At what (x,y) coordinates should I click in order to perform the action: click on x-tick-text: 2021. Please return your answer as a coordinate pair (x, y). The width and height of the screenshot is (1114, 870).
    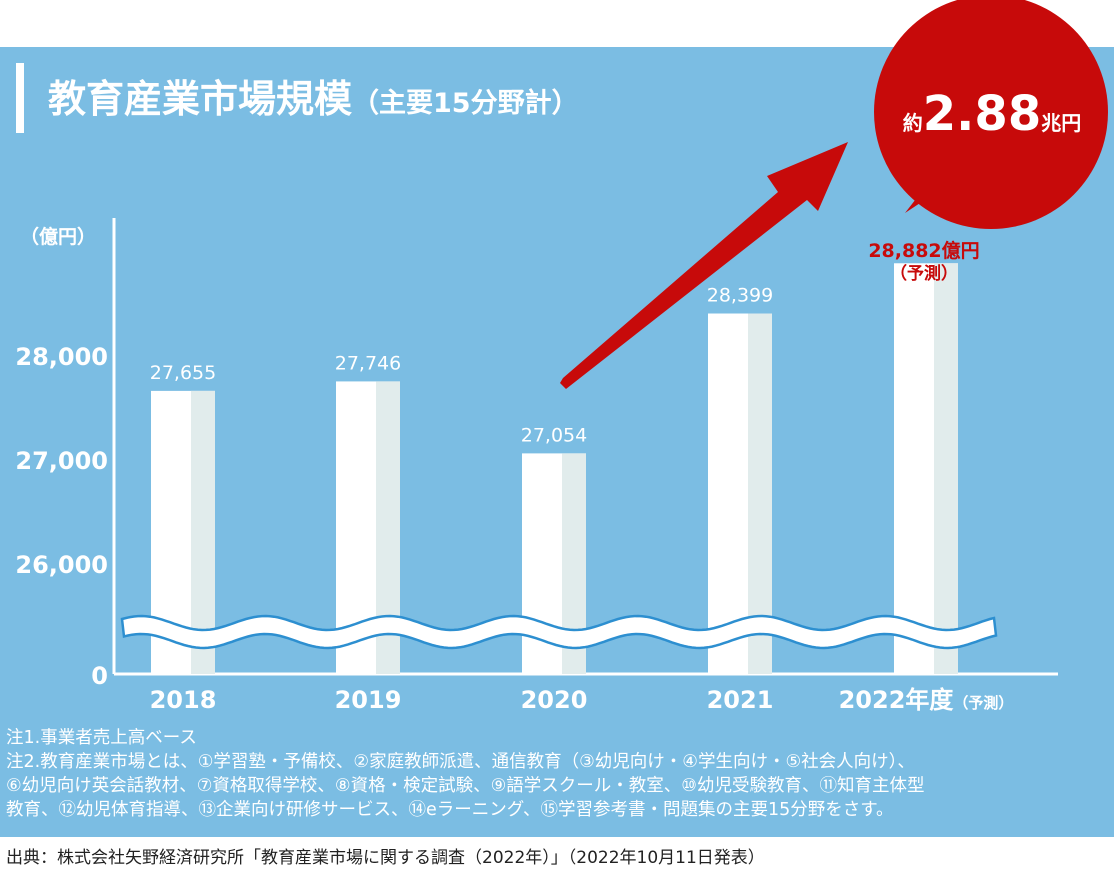
    Looking at the image, I should click on (740, 700).